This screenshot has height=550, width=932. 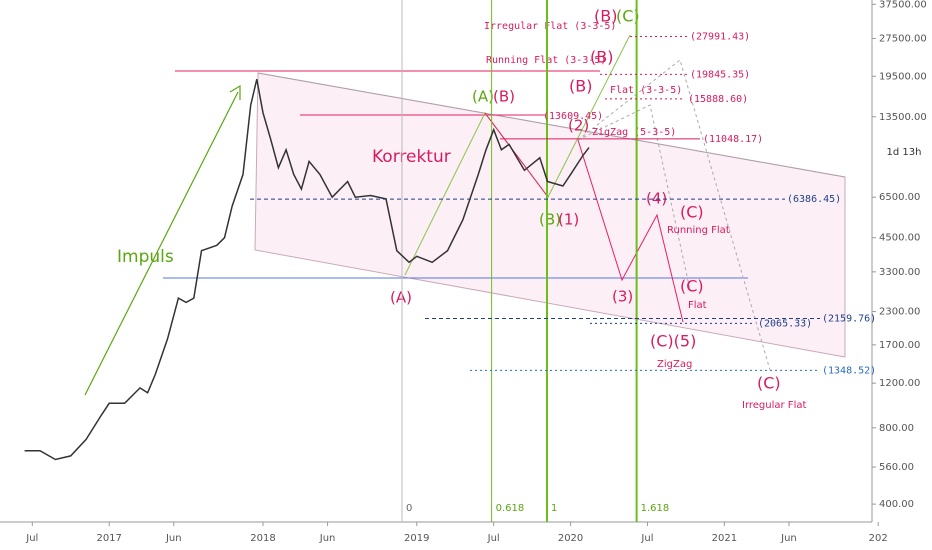 What do you see at coordinates (733, 139) in the screenshot?
I see `level-label: (11048.17)` at bounding box center [733, 139].